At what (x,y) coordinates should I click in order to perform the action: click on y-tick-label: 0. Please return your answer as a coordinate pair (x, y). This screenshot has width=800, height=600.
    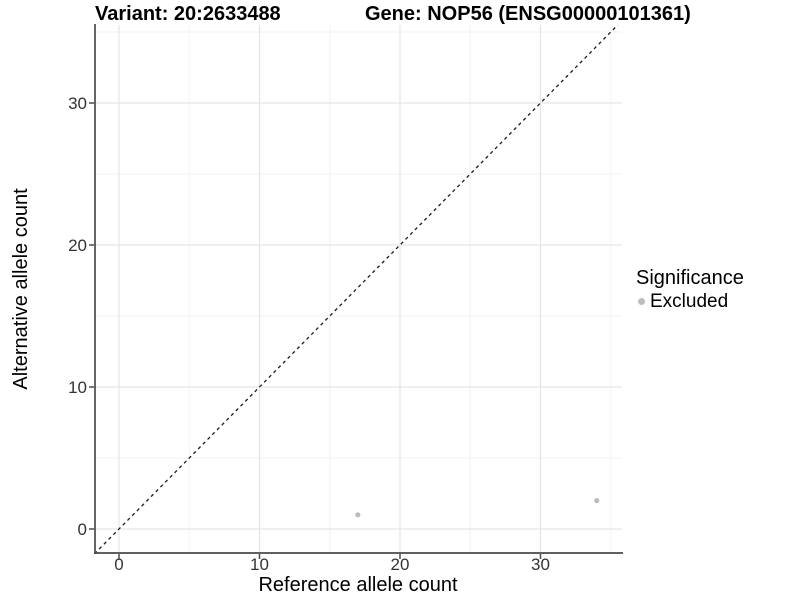
    Looking at the image, I should click on (82, 529).